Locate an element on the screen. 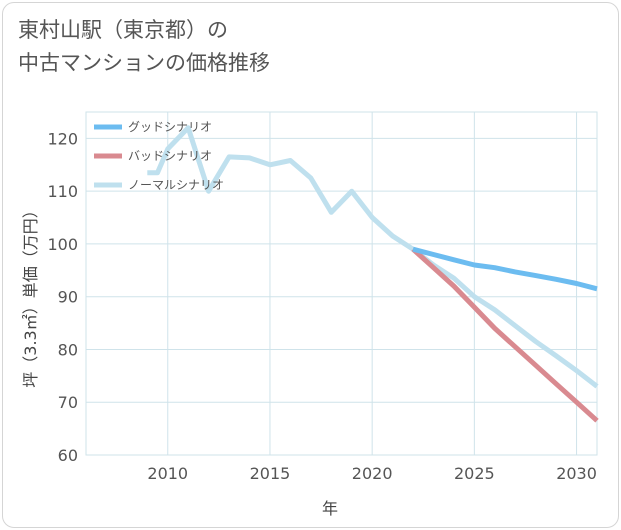  x-axis-label: 年 is located at coordinates (330, 508).